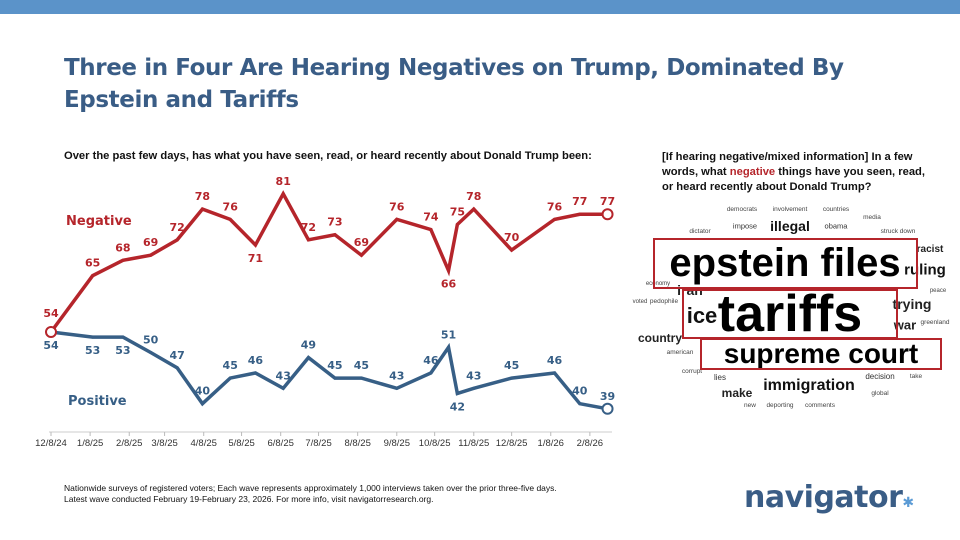 This screenshot has width=960, height=540. What do you see at coordinates (590, 443) in the screenshot?
I see `x-tick-label: 2/8/26` at bounding box center [590, 443].